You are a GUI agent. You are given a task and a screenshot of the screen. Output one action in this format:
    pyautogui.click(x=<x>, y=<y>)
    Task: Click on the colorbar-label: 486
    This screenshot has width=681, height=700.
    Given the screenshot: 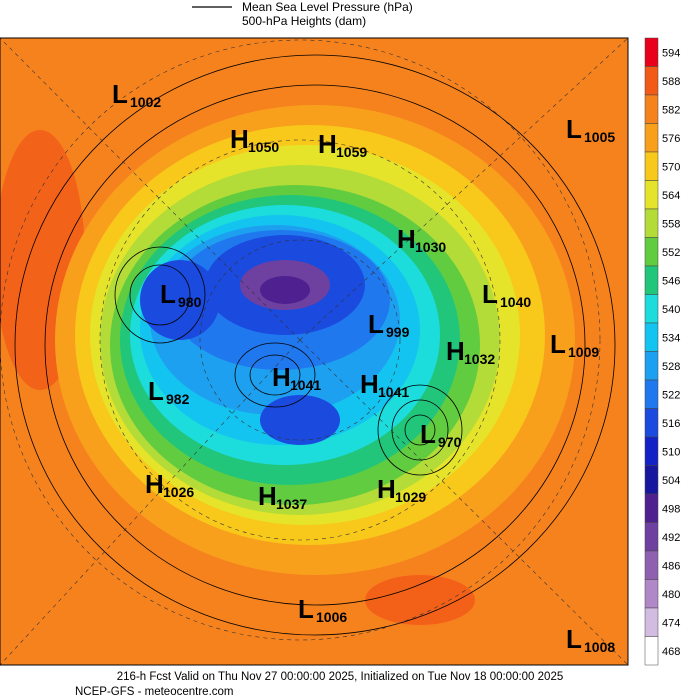 What is the action you would take?
    pyautogui.click(x=671, y=566)
    